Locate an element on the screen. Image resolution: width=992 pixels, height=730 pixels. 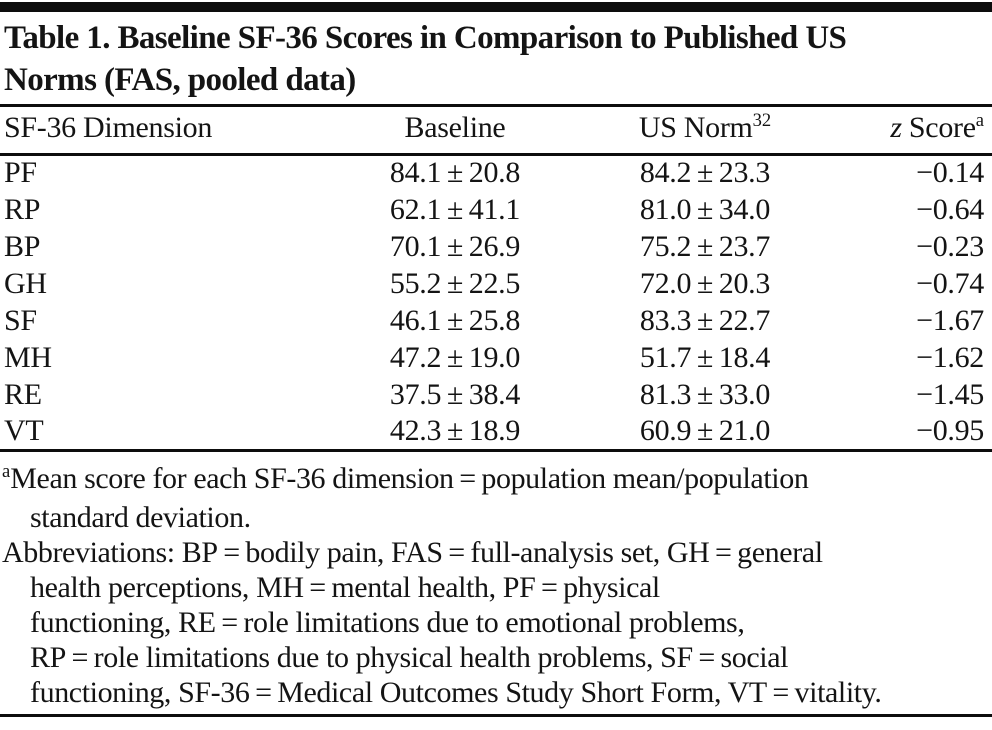
cell-dimension: RE is located at coordinates (23, 394).